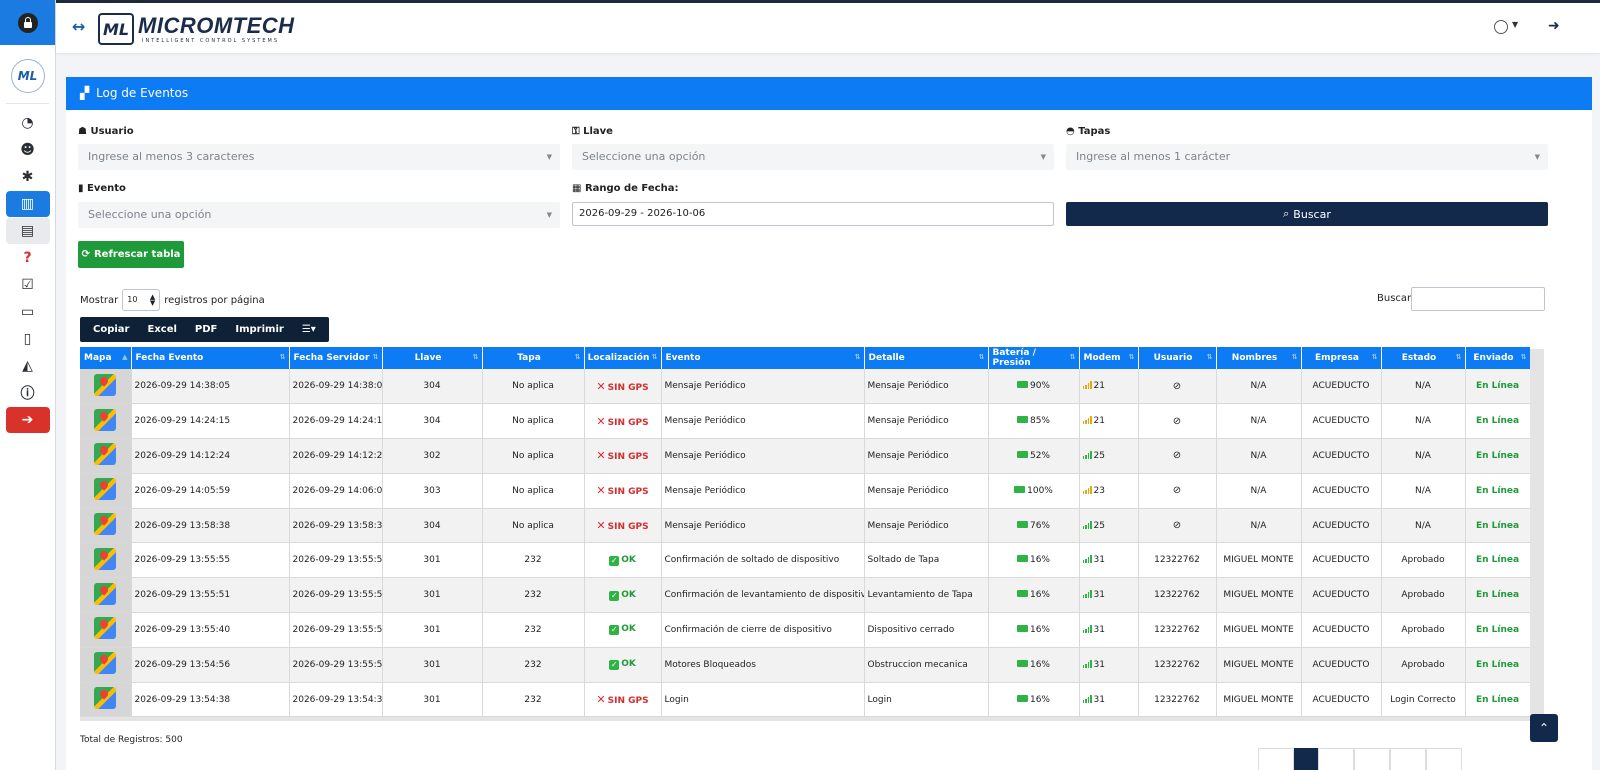 Image resolution: width=1600 pixels, height=770 pixels. Describe the element at coordinates (259, 329) in the screenshot. I see `print-button: Imprimir` at that location.